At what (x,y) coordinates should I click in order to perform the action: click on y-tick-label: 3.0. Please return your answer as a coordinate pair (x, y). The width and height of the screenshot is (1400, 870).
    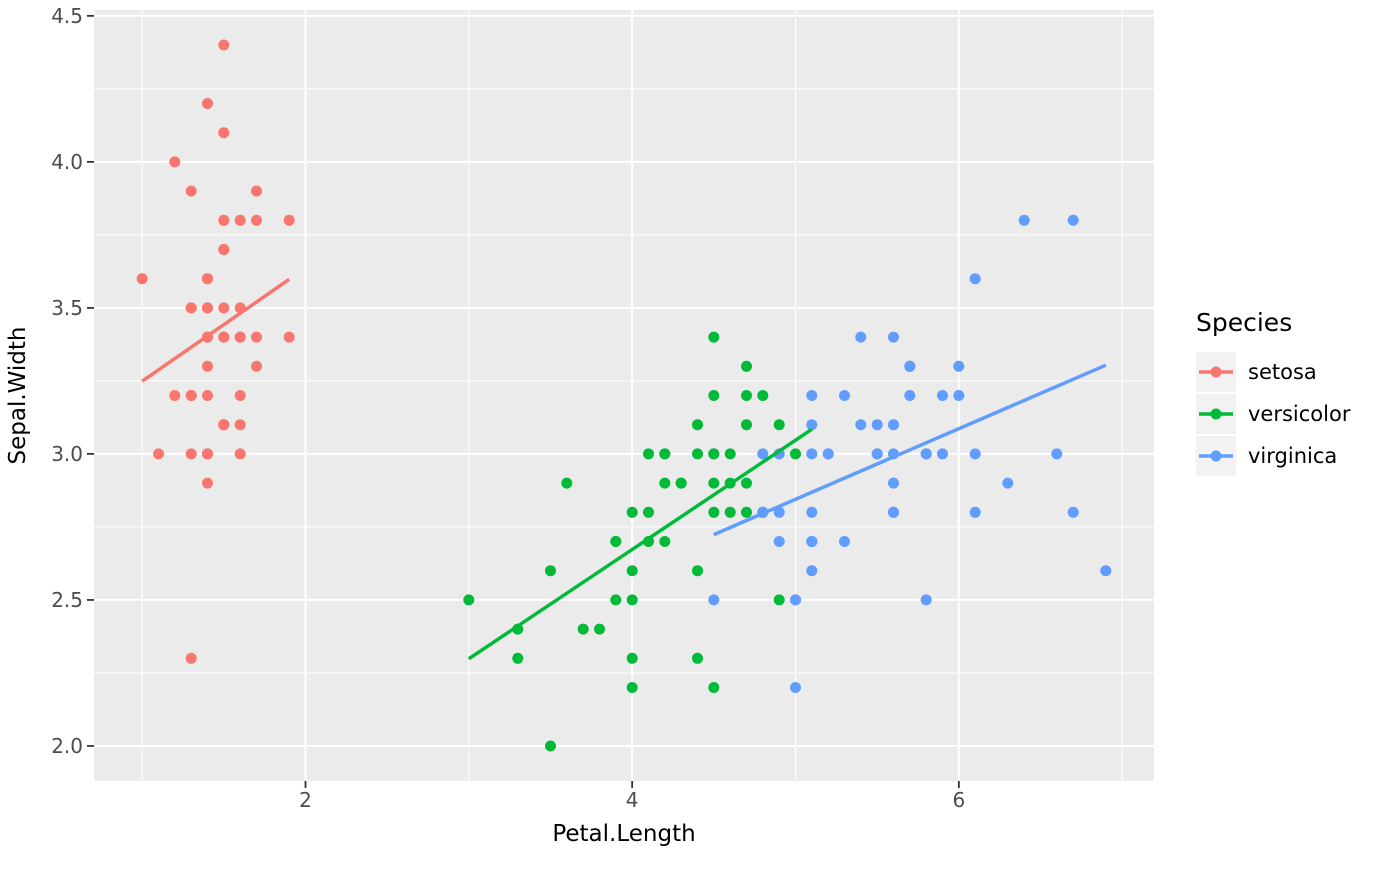
    Looking at the image, I should click on (67, 454).